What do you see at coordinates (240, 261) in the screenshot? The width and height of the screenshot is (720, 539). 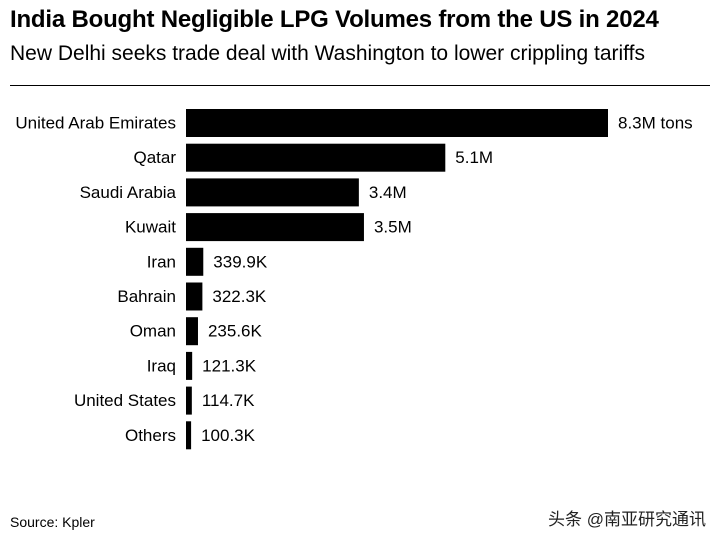 I see `value-label-iran: 339.9K` at bounding box center [240, 261].